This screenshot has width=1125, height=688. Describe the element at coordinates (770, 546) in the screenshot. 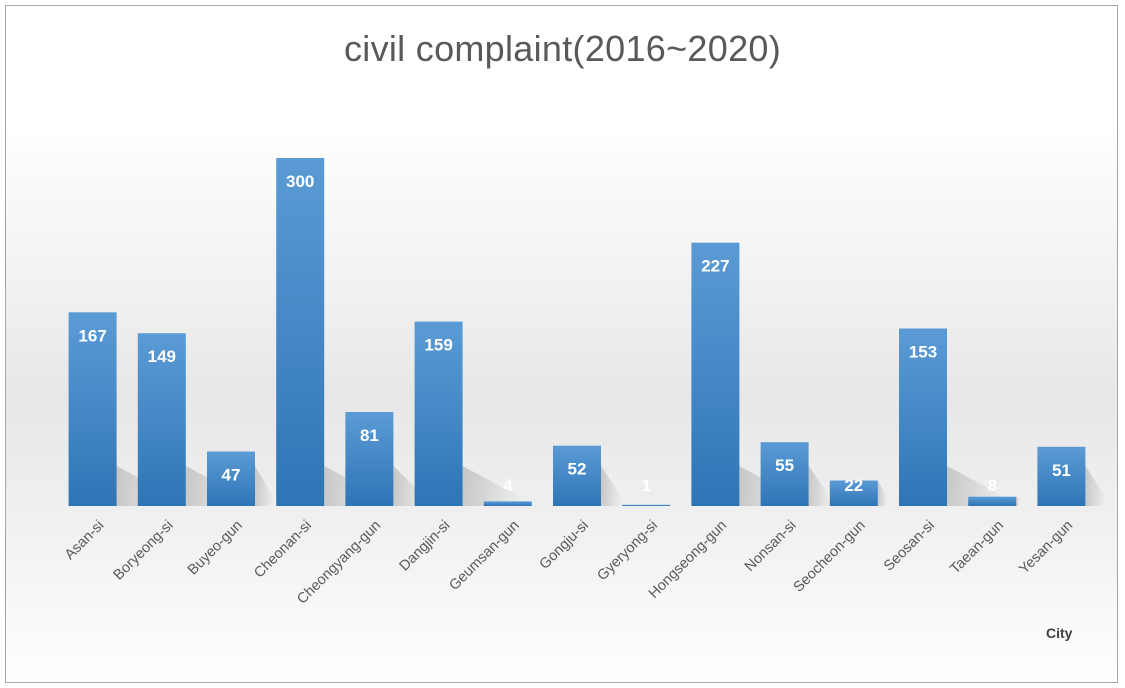

I see `x-tick-label: Nonsan-si` at that location.